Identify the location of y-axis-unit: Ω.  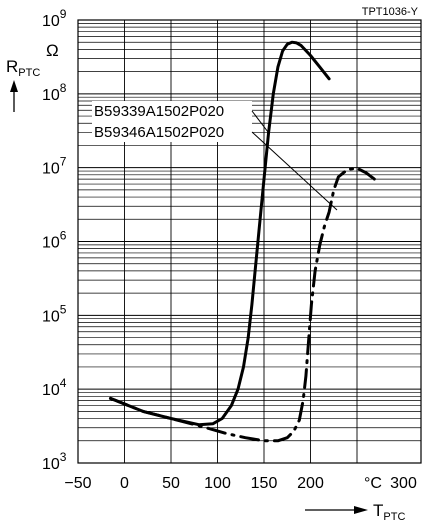
(52, 50).